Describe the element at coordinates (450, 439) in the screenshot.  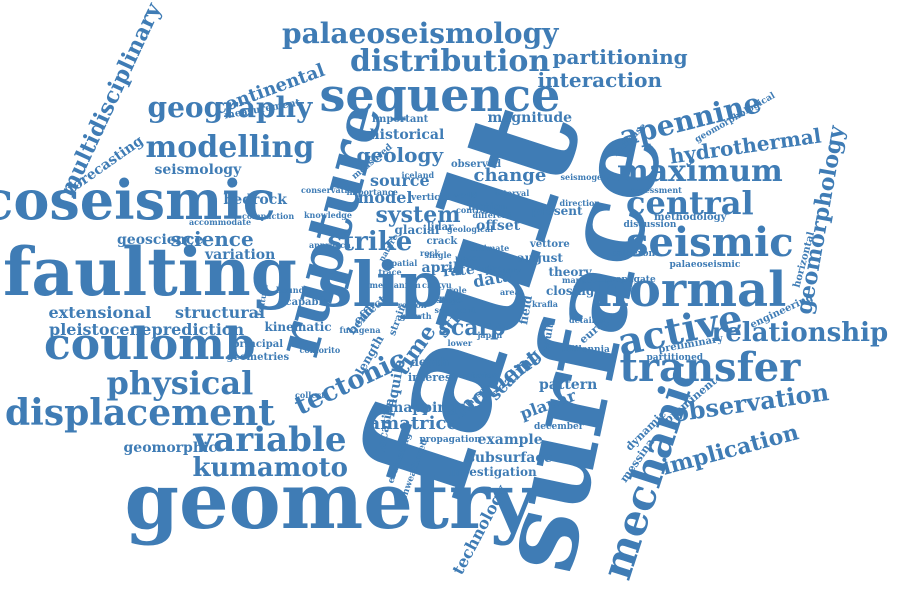
I see `cloud-word-propagation: propagation` at that location.